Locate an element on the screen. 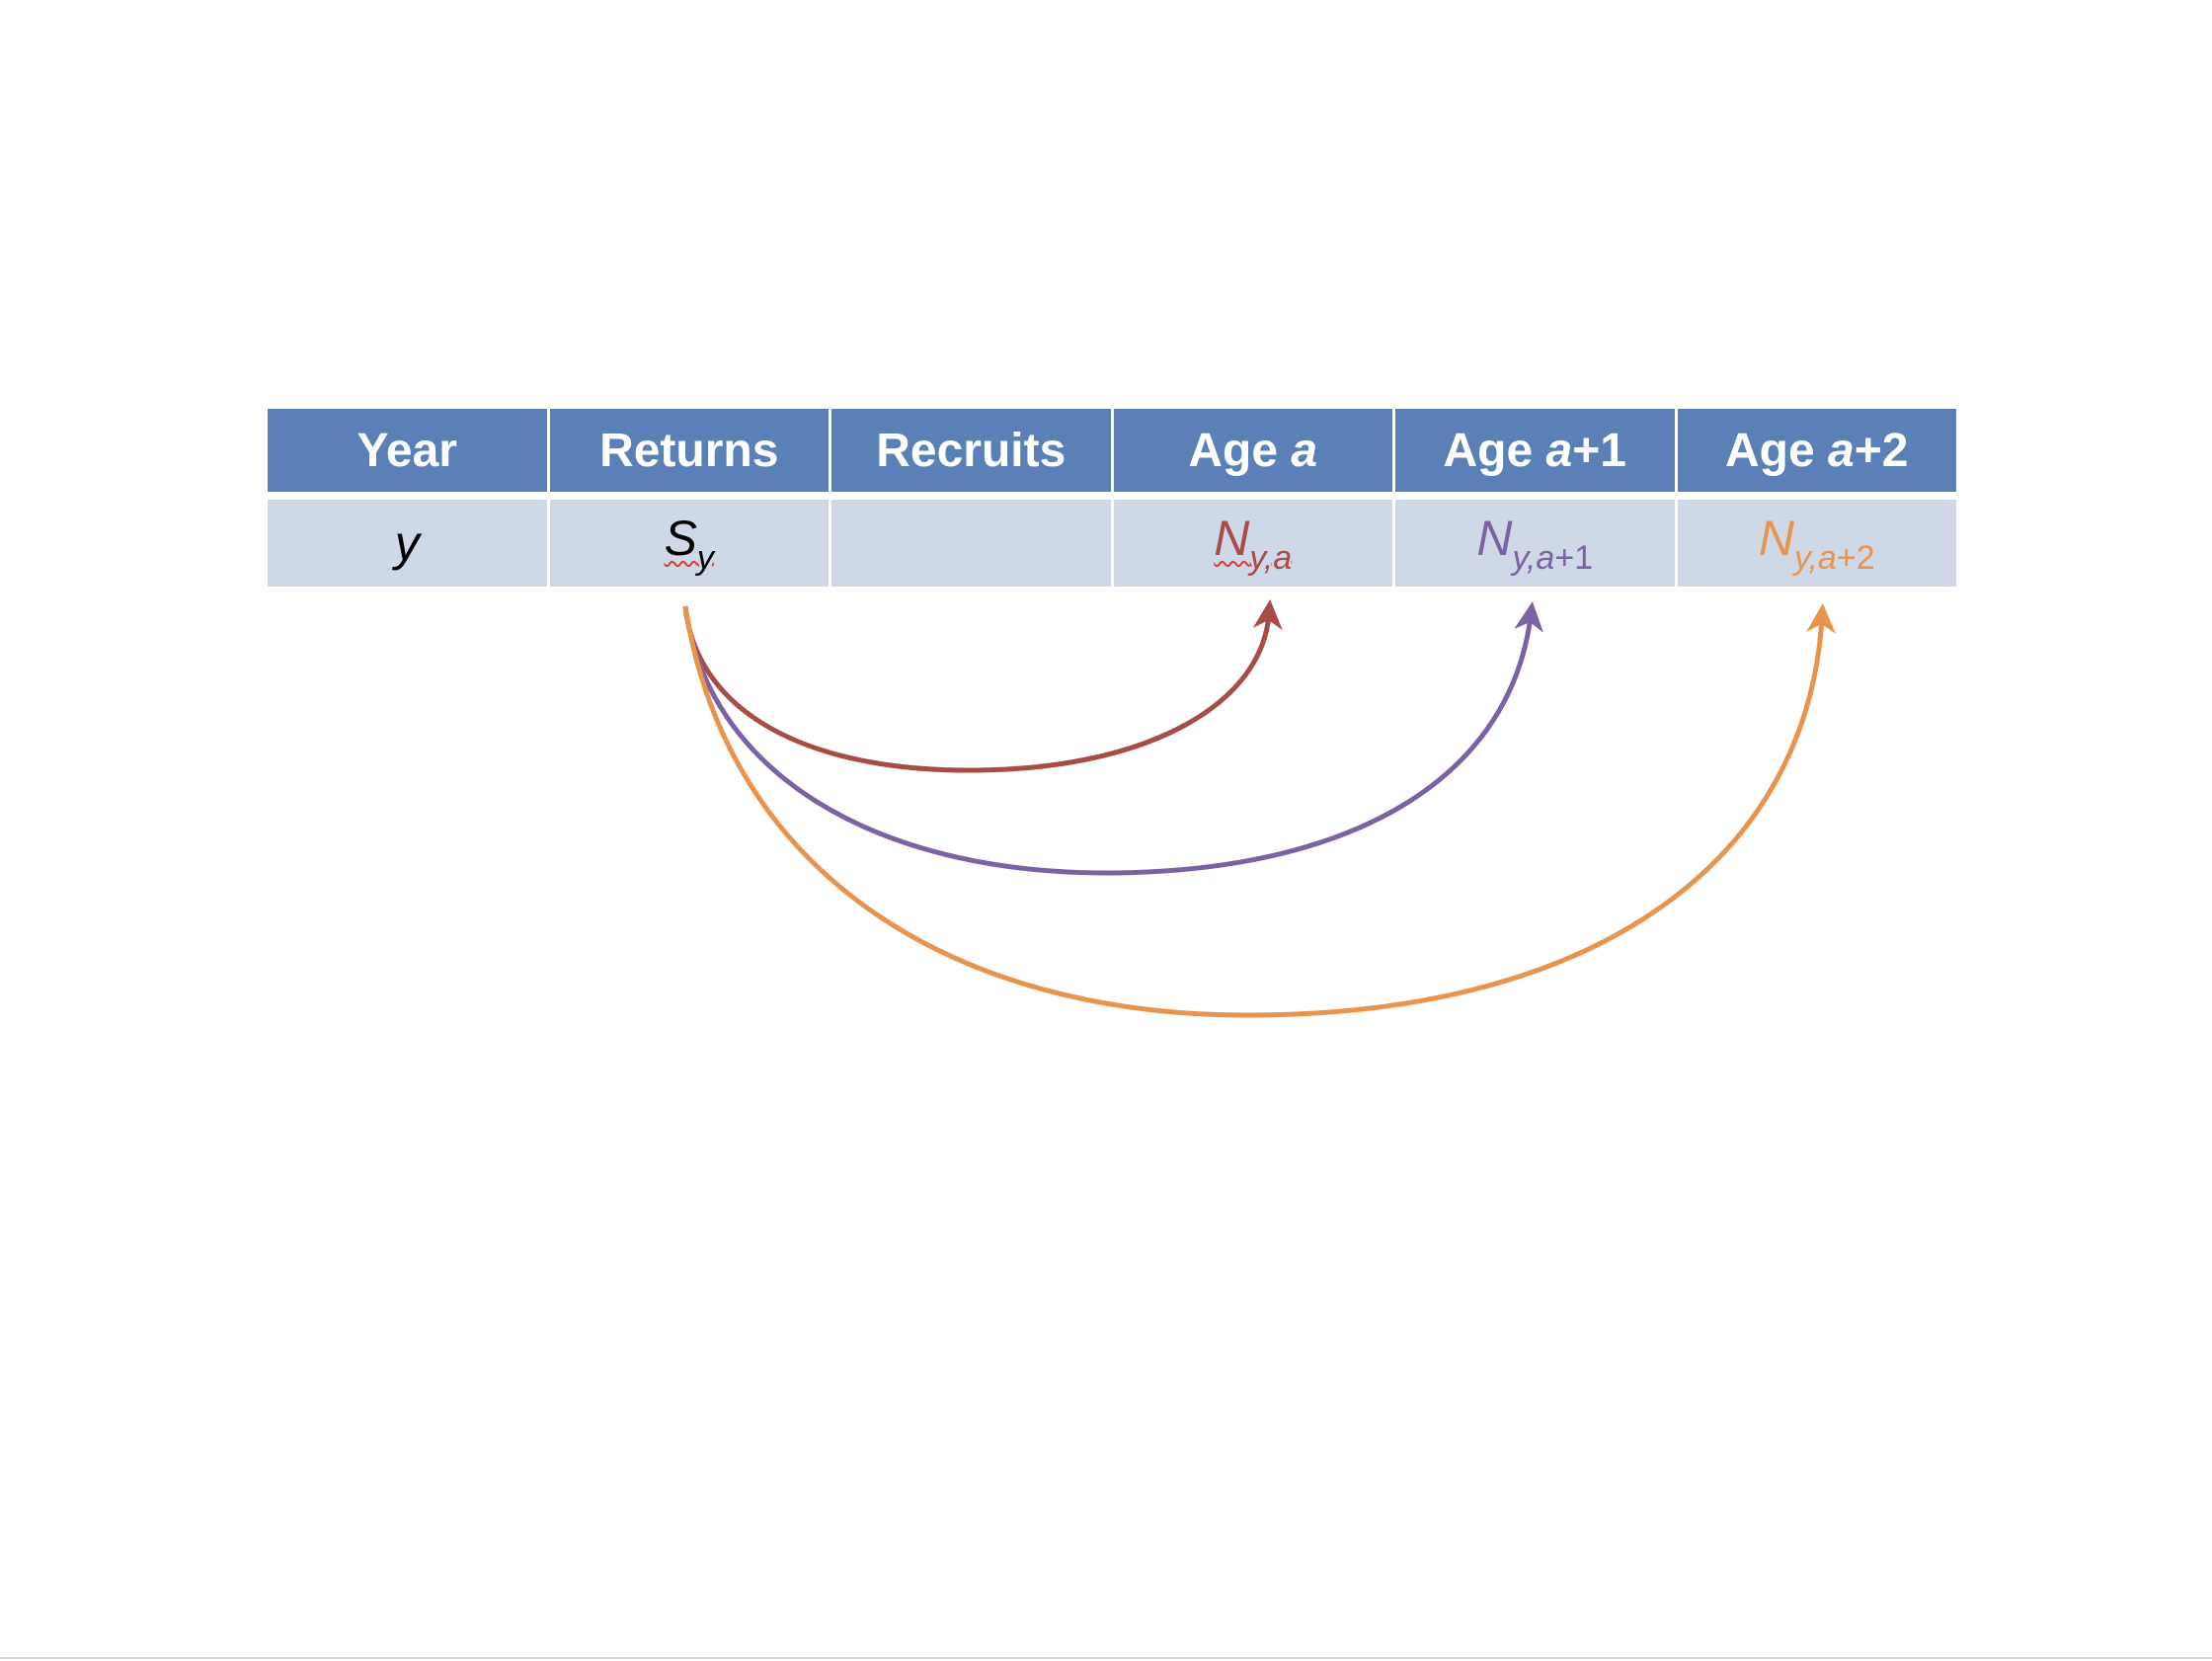 The image size is (2212, 1661). cell-returns-value: Sy is located at coordinates (689, 544).